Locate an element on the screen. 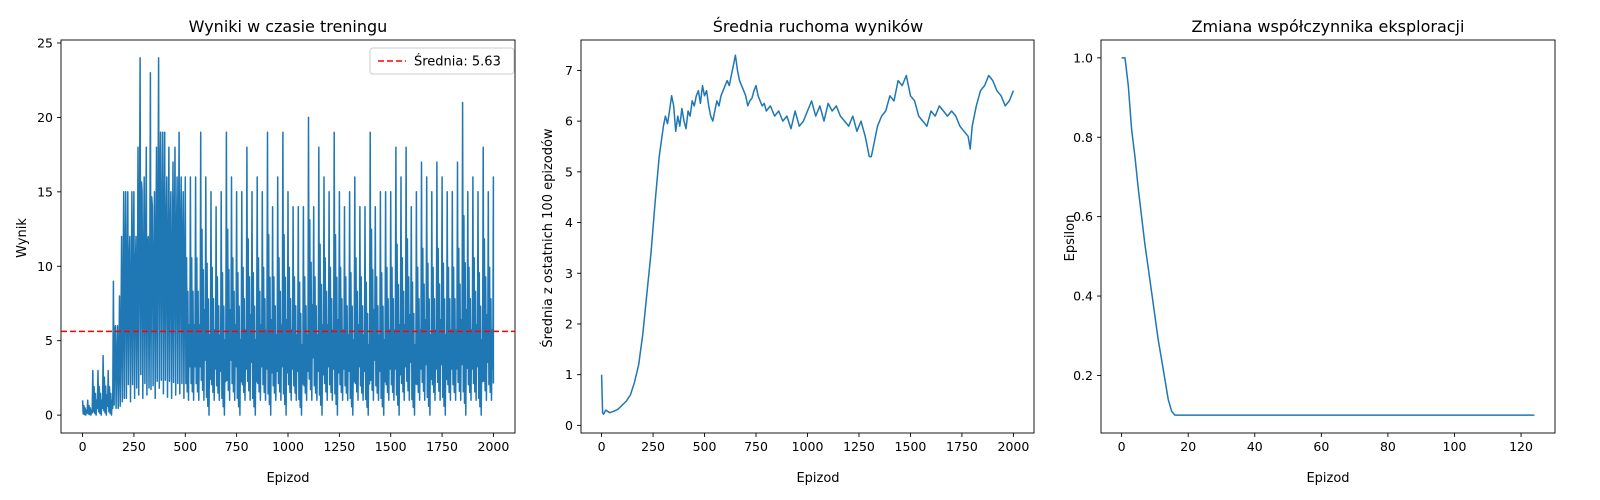 The width and height of the screenshot is (1600, 500). chart-title: Zmiana współczynnika eksploracji is located at coordinates (1328, 26).